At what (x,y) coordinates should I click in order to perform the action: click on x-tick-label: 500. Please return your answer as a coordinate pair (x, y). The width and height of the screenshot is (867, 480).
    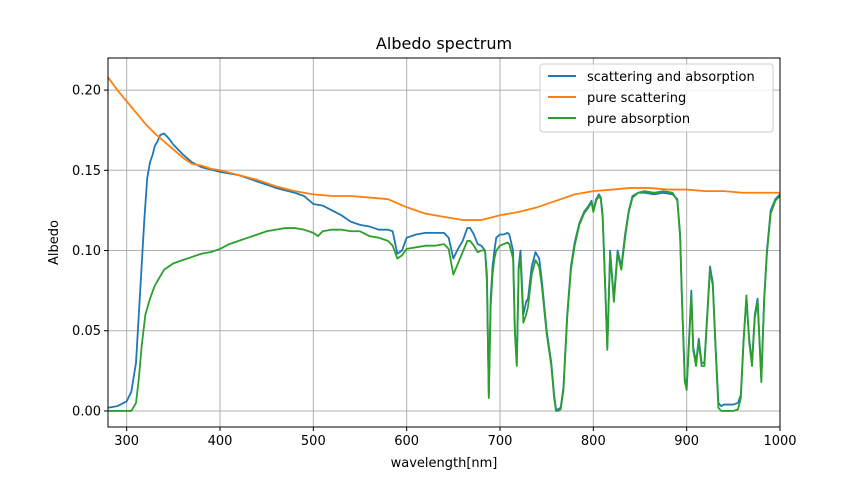
    Looking at the image, I should click on (313, 441).